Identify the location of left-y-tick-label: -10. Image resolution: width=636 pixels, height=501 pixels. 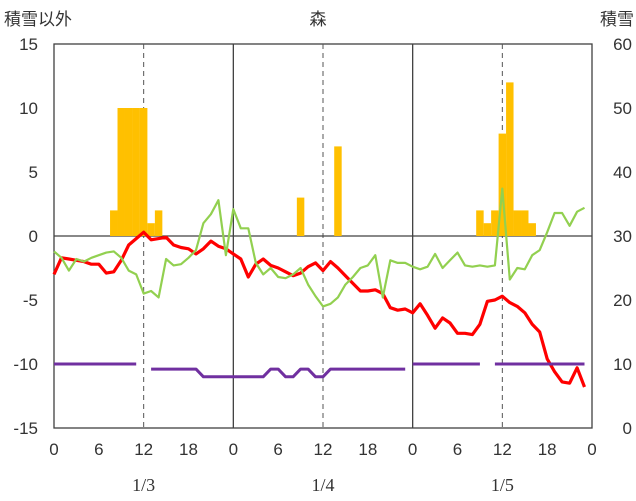
(25, 364).